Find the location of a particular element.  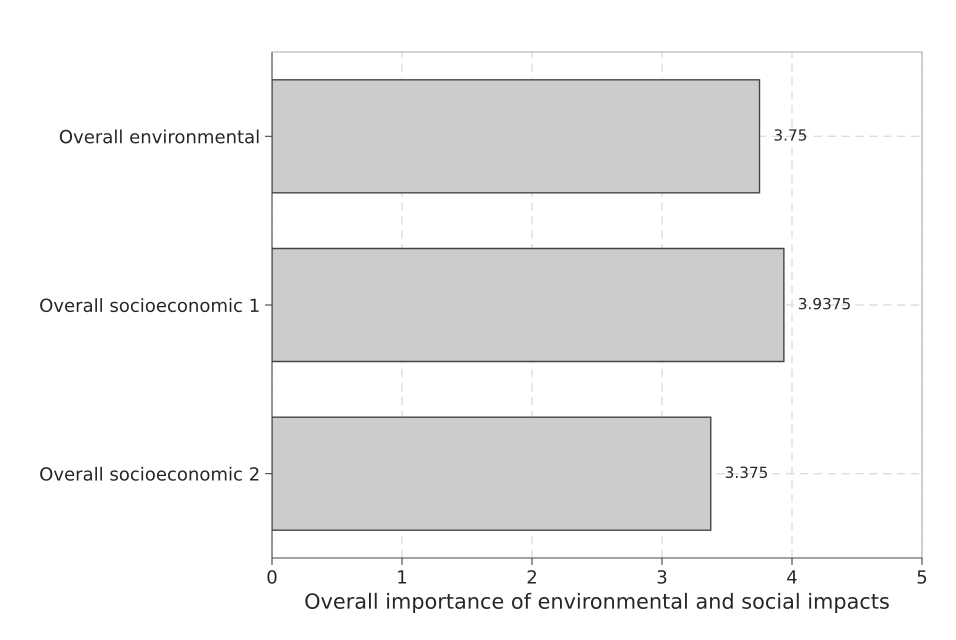

x-tick-label: 1 is located at coordinates (402, 577).